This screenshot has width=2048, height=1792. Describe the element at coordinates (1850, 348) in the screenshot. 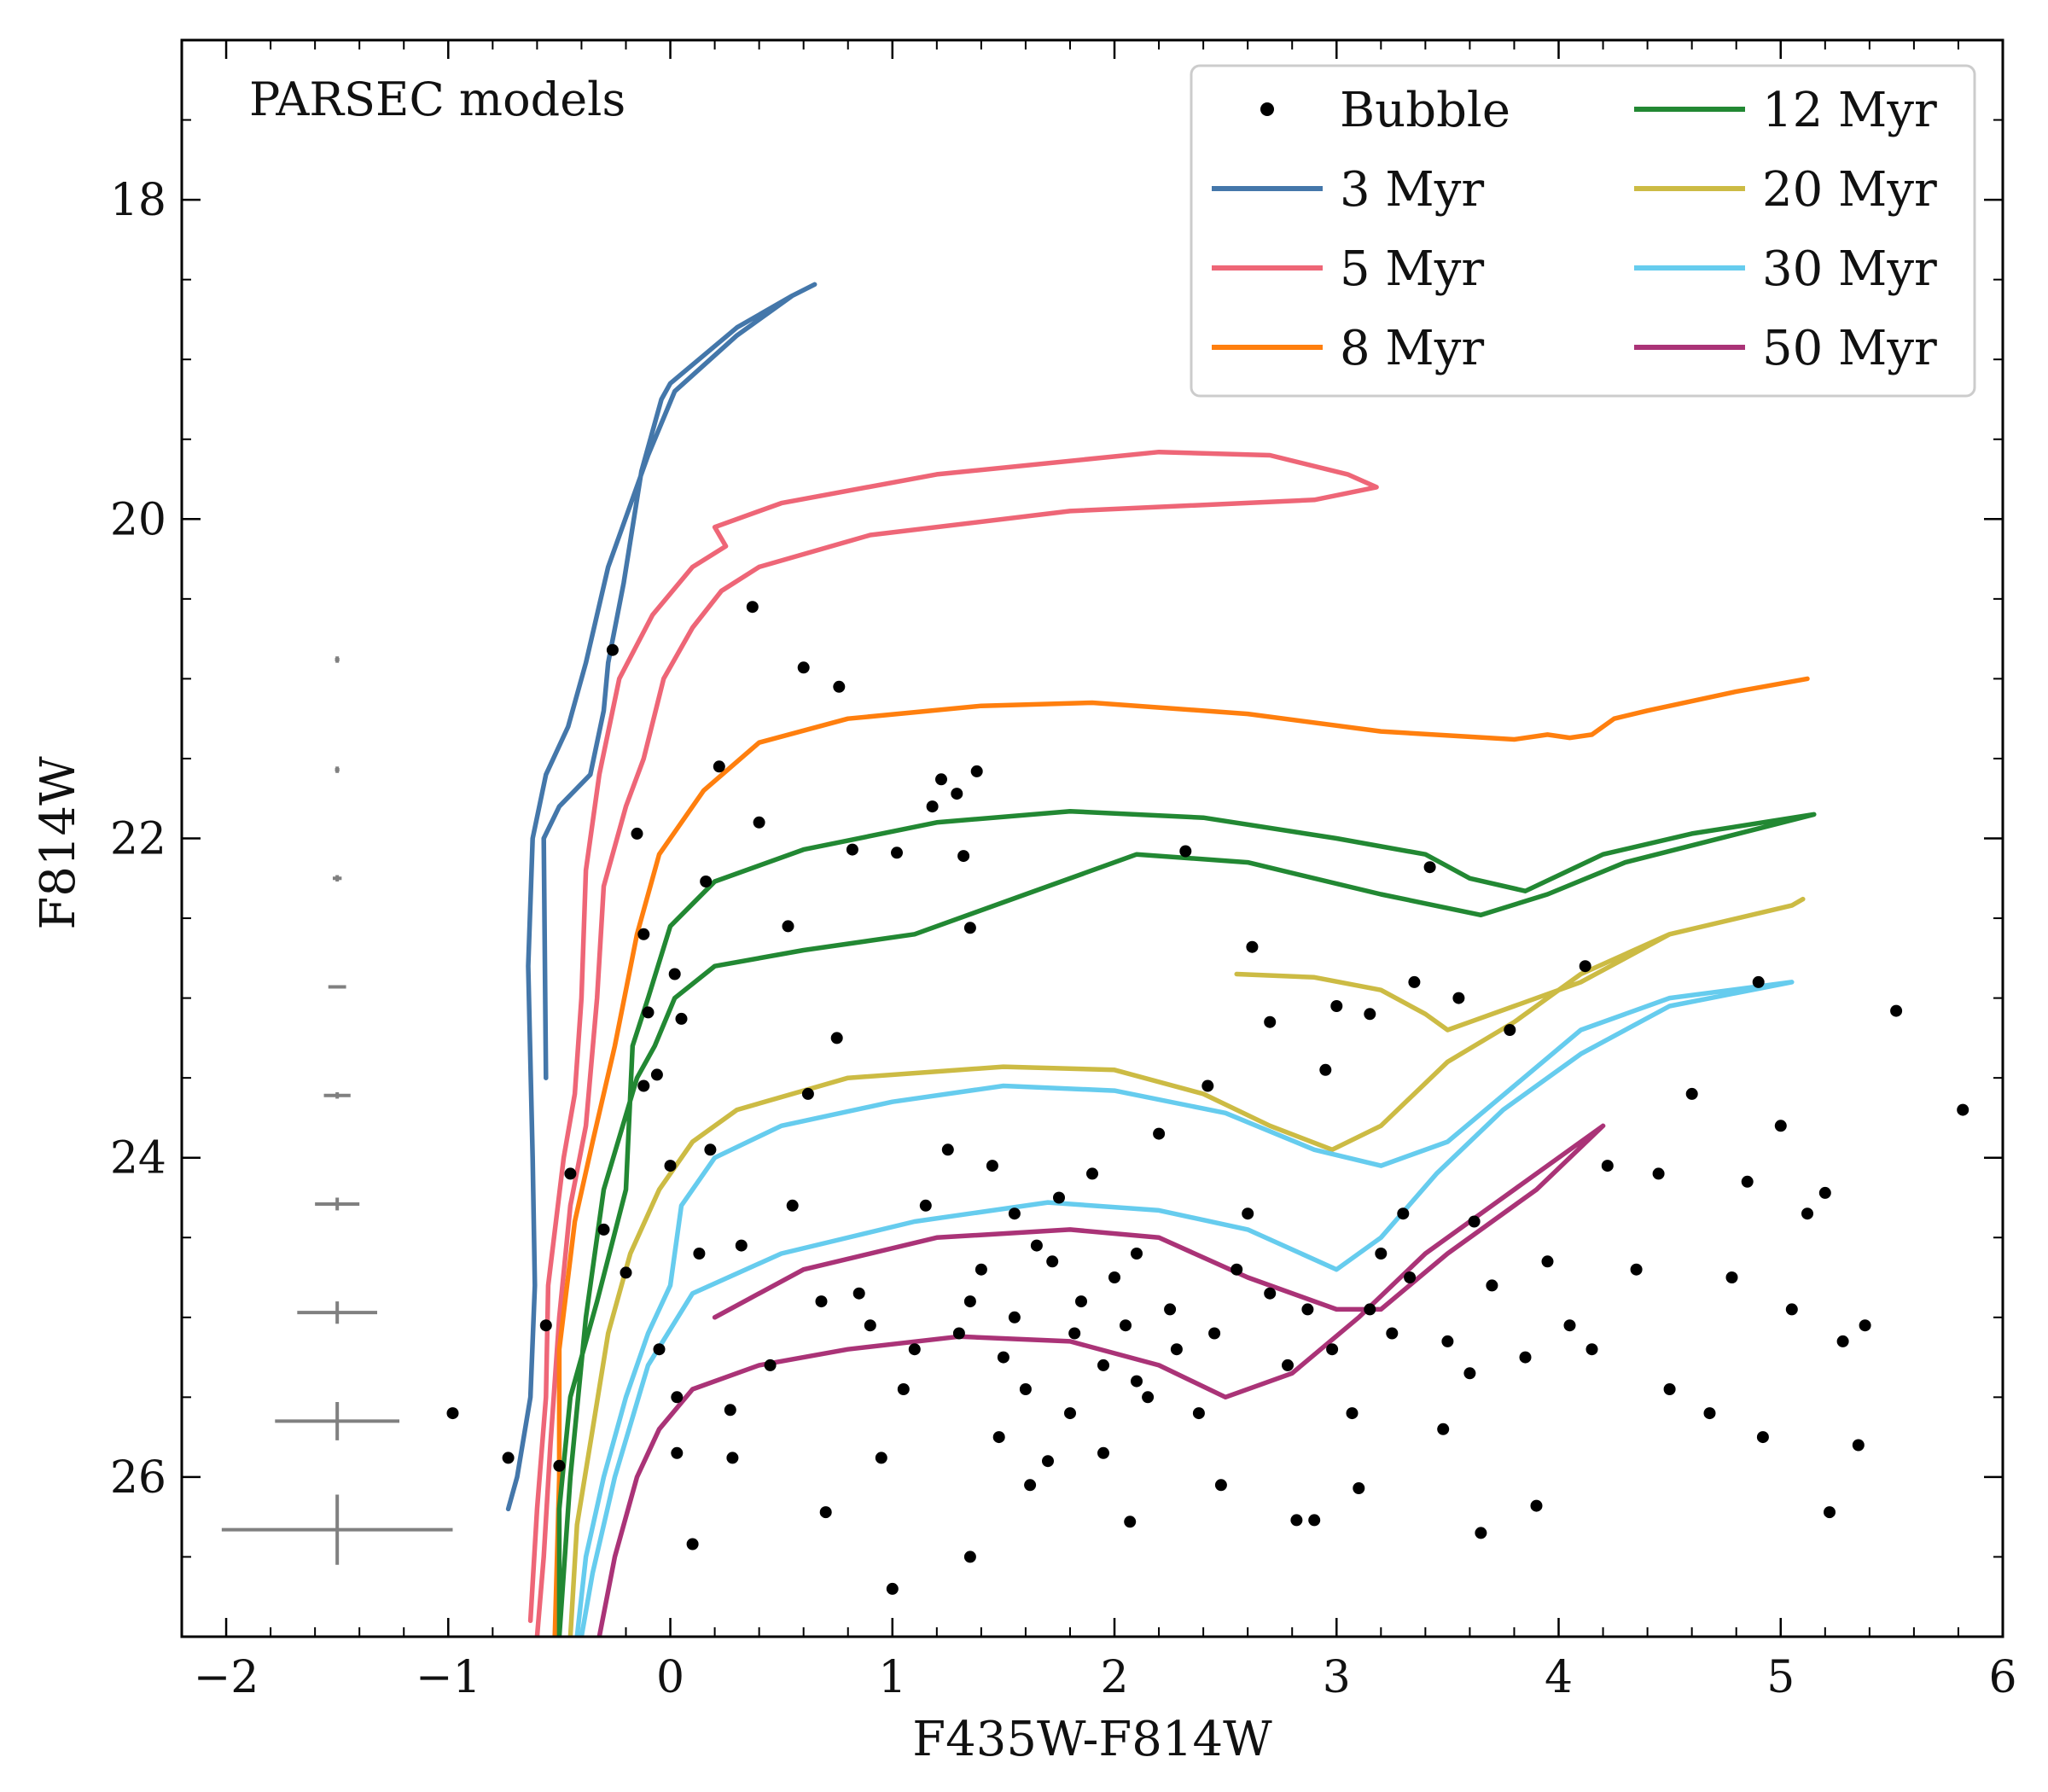

I see `legend-label: 50 Myr` at that location.